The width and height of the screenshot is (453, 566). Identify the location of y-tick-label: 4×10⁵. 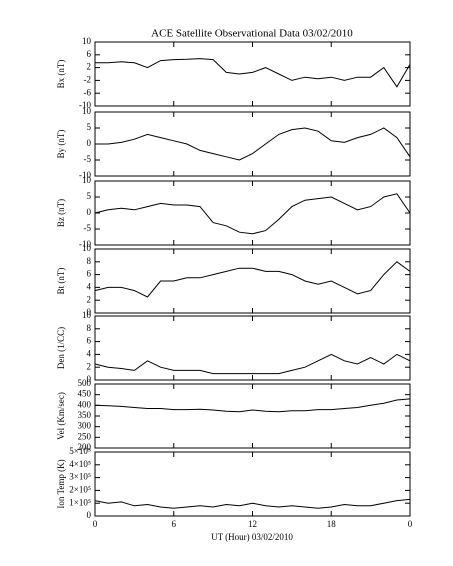
(80, 464).